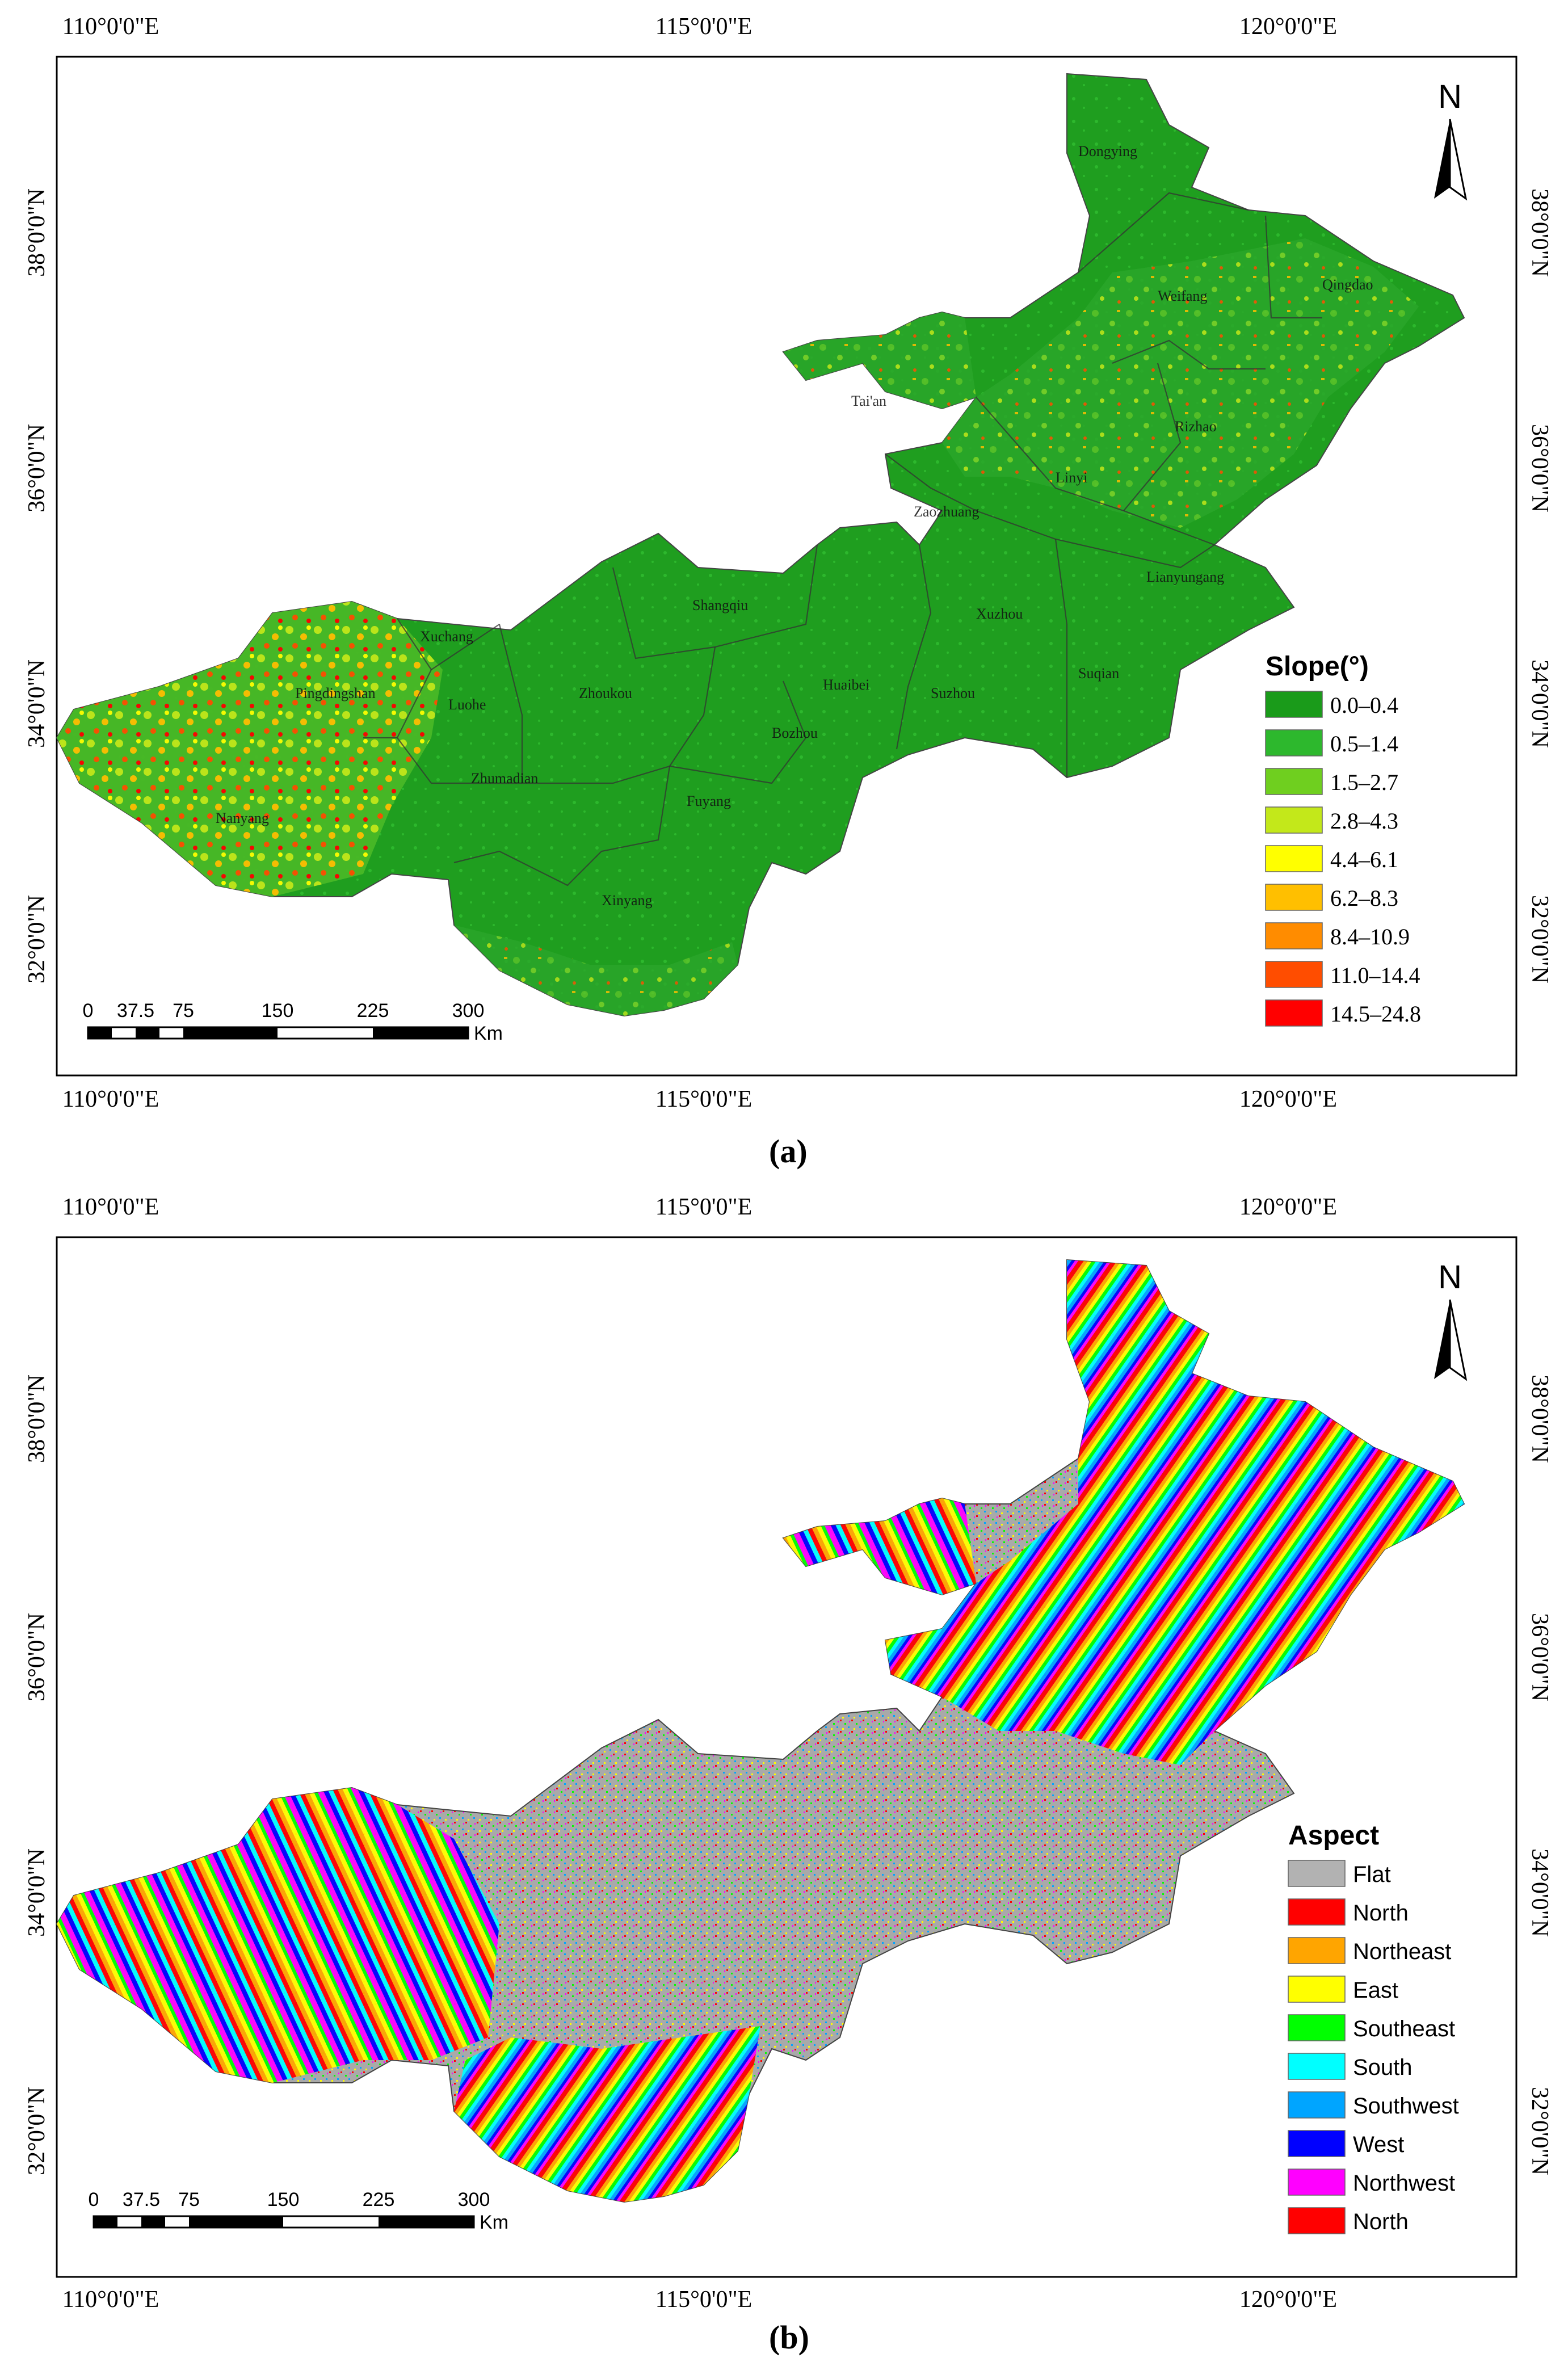 The width and height of the screenshot is (1568, 2366). Describe the element at coordinates (879, 1546) in the screenshot. I see `aspect-taian` at that location.